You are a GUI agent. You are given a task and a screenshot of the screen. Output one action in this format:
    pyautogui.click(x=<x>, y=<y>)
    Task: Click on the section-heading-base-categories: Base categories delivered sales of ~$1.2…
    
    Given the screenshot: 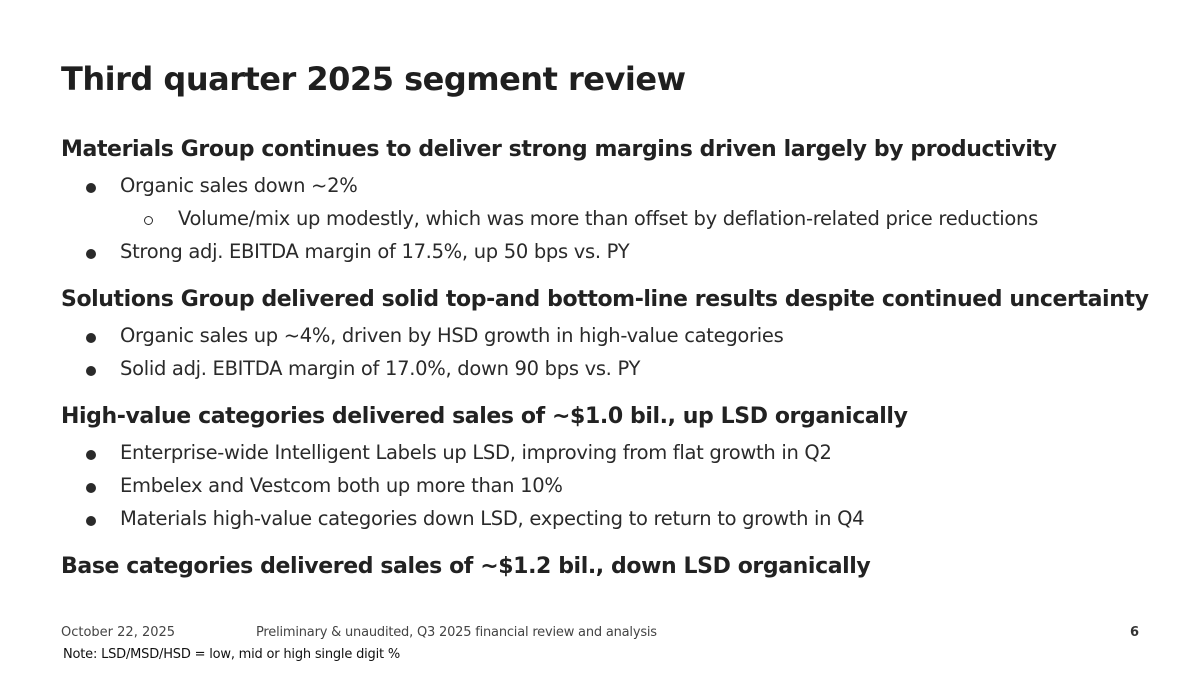 What is the action you would take?
    pyautogui.click(x=466, y=566)
    